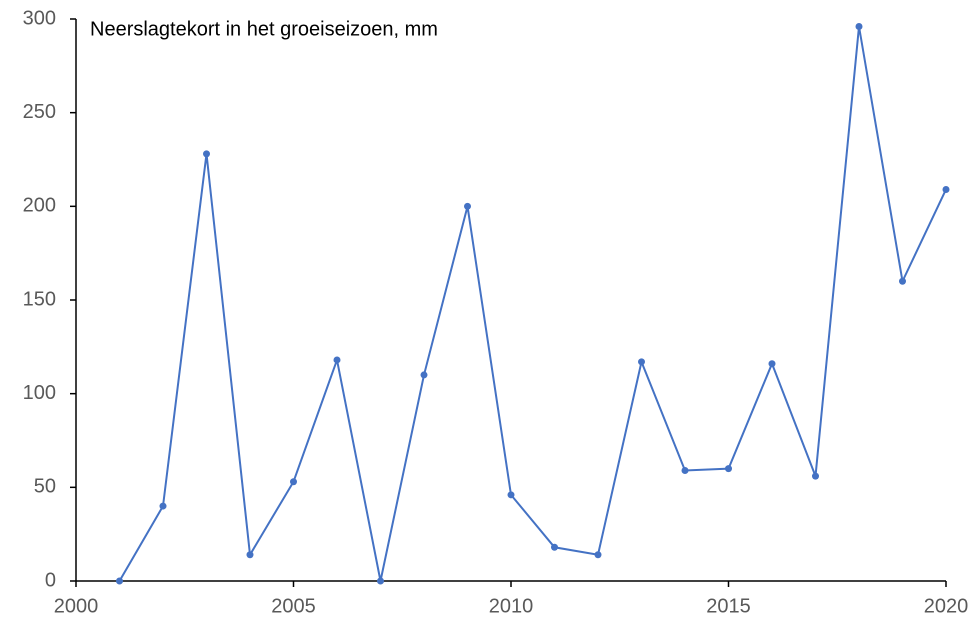  What do you see at coordinates (511, 606) in the screenshot?
I see `x-tick-label: 2010` at bounding box center [511, 606].